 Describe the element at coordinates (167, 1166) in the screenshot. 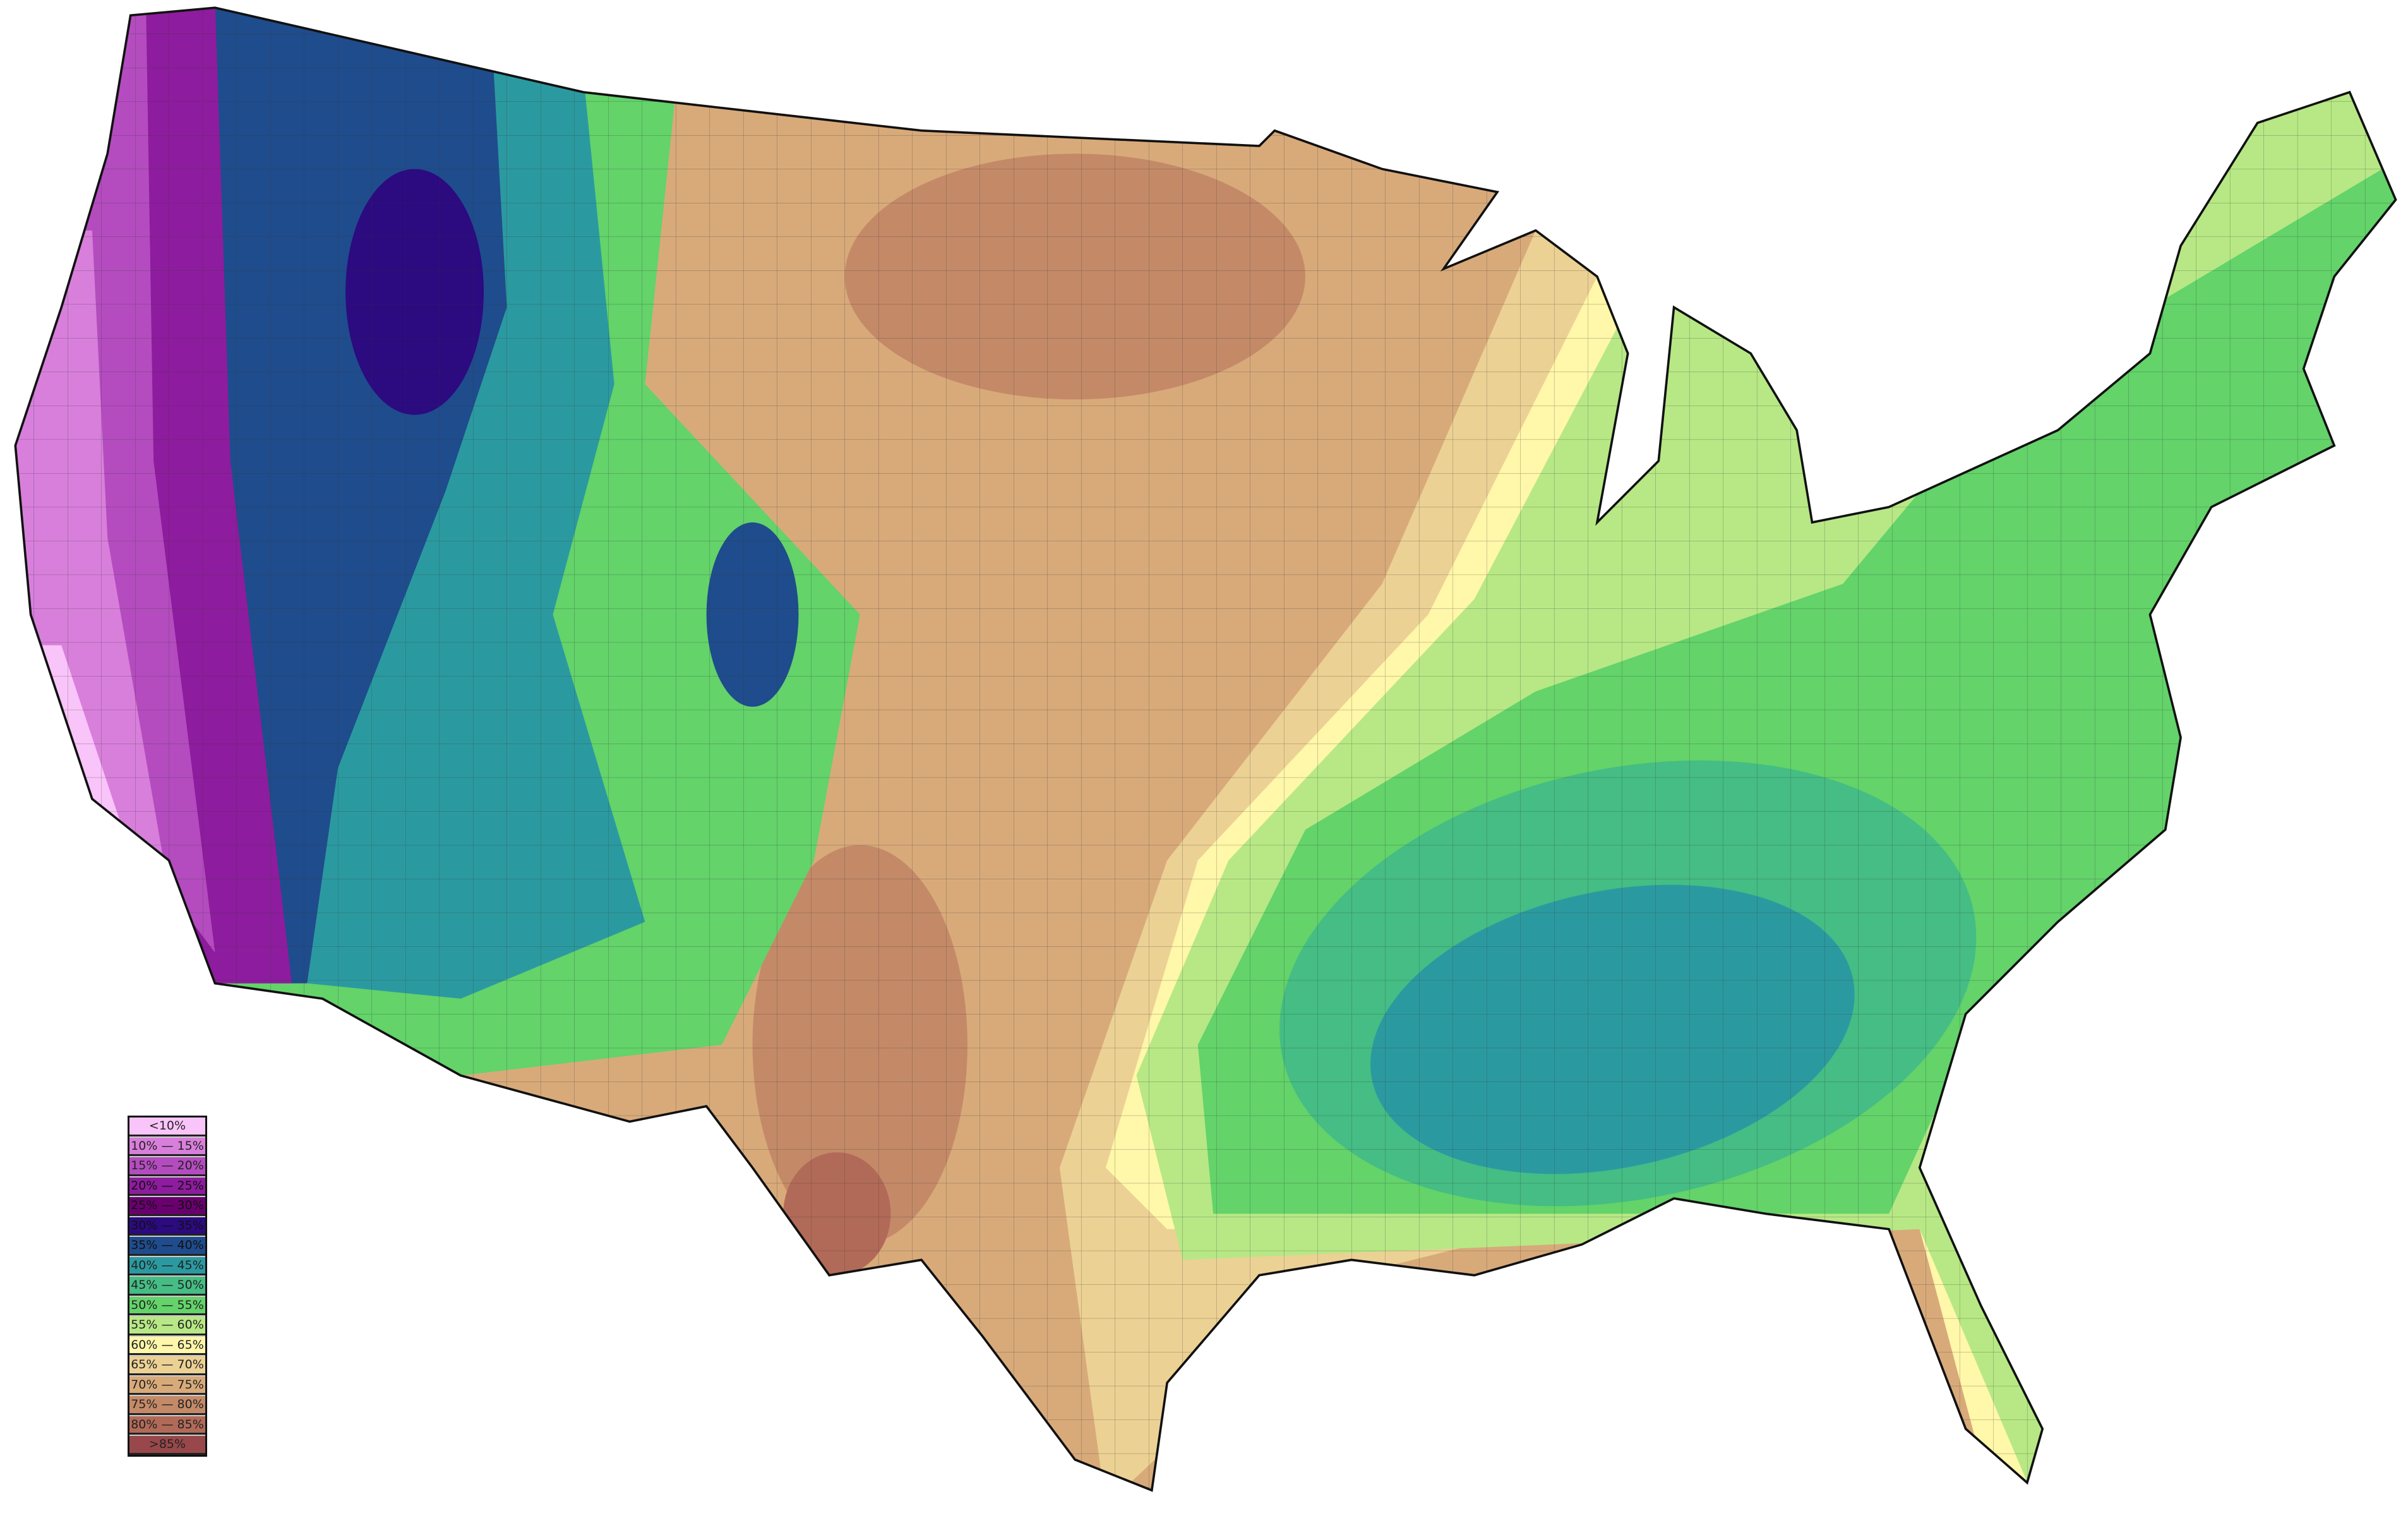

I see `legend-item: 15% — 20%` at that location.